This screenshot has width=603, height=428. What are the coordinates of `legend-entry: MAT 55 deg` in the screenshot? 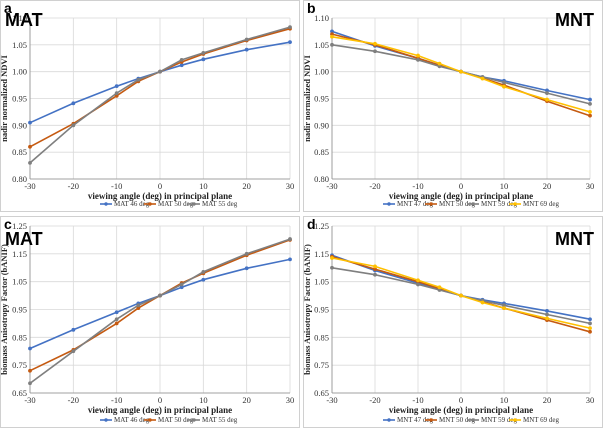 It's located at (220, 420).